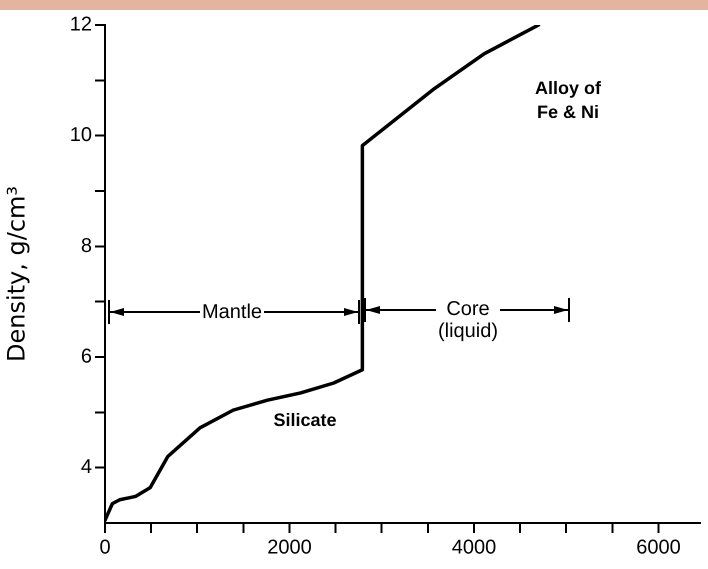  Describe the element at coordinates (16, 274) in the screenshot. I see `y-axis-title: Density, g/cm³` at that location.